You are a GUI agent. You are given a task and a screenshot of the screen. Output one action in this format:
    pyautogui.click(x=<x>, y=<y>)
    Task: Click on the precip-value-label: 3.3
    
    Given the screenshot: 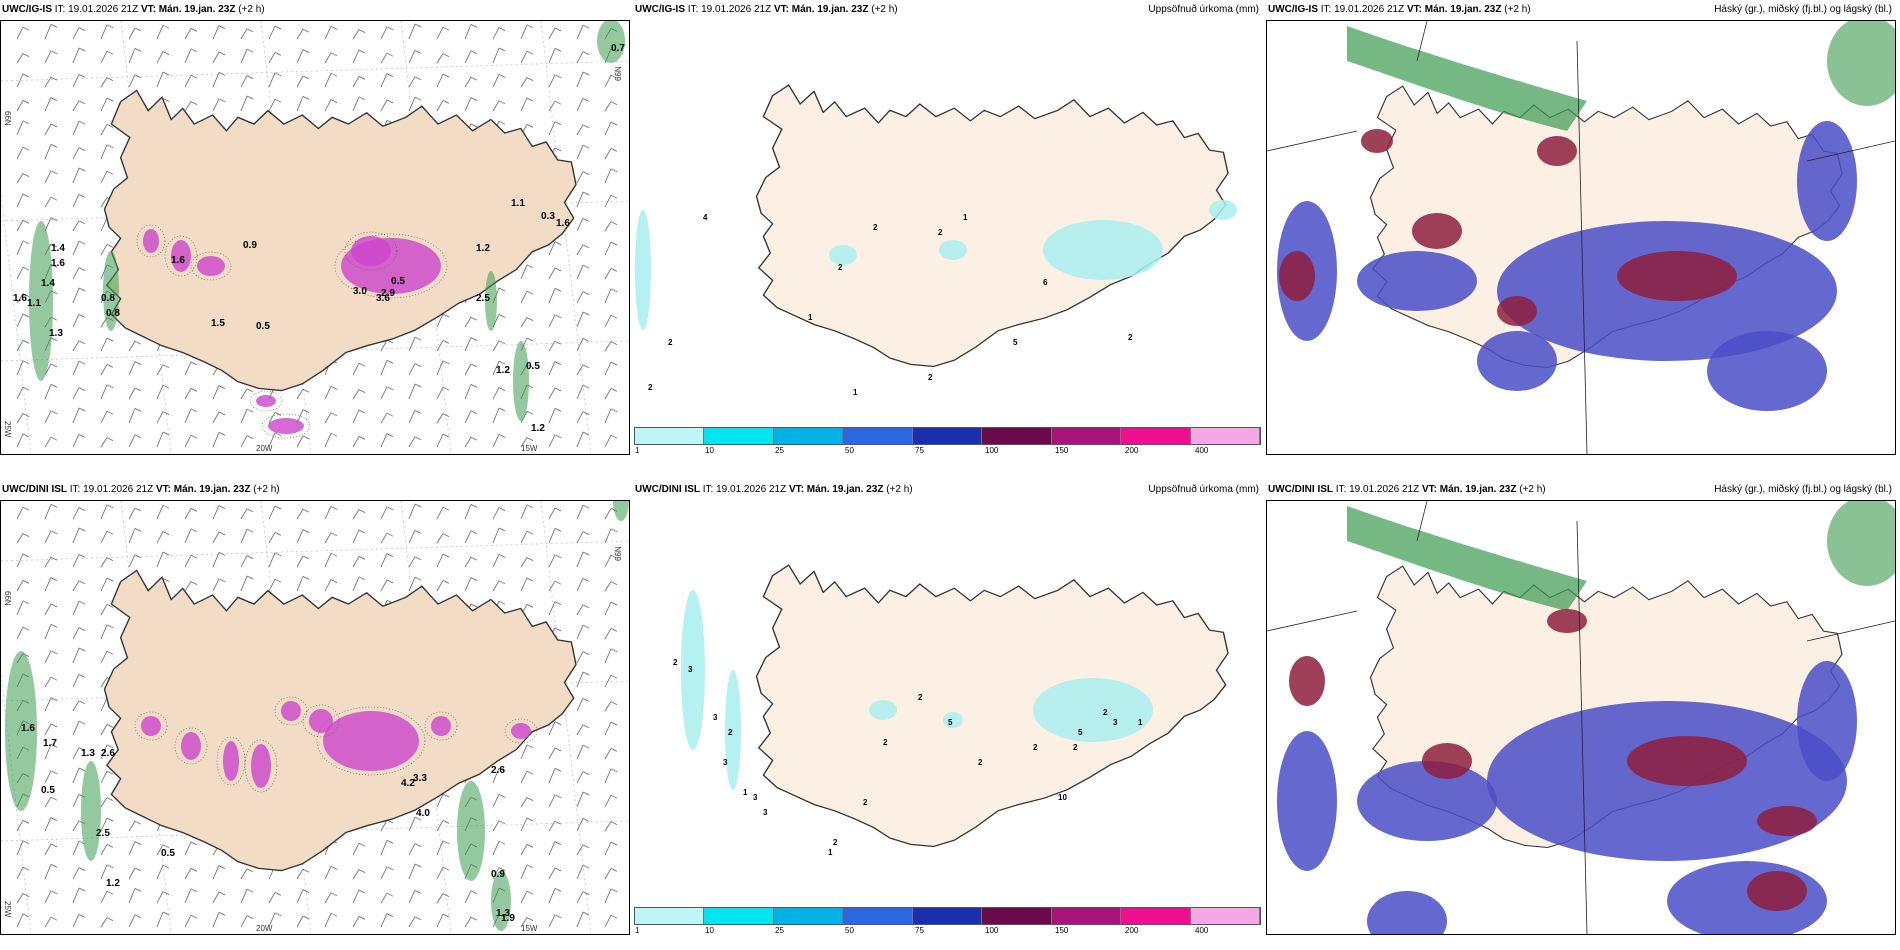 What is the action you would take?
    pyautogui.click(x=420, y=778)
    